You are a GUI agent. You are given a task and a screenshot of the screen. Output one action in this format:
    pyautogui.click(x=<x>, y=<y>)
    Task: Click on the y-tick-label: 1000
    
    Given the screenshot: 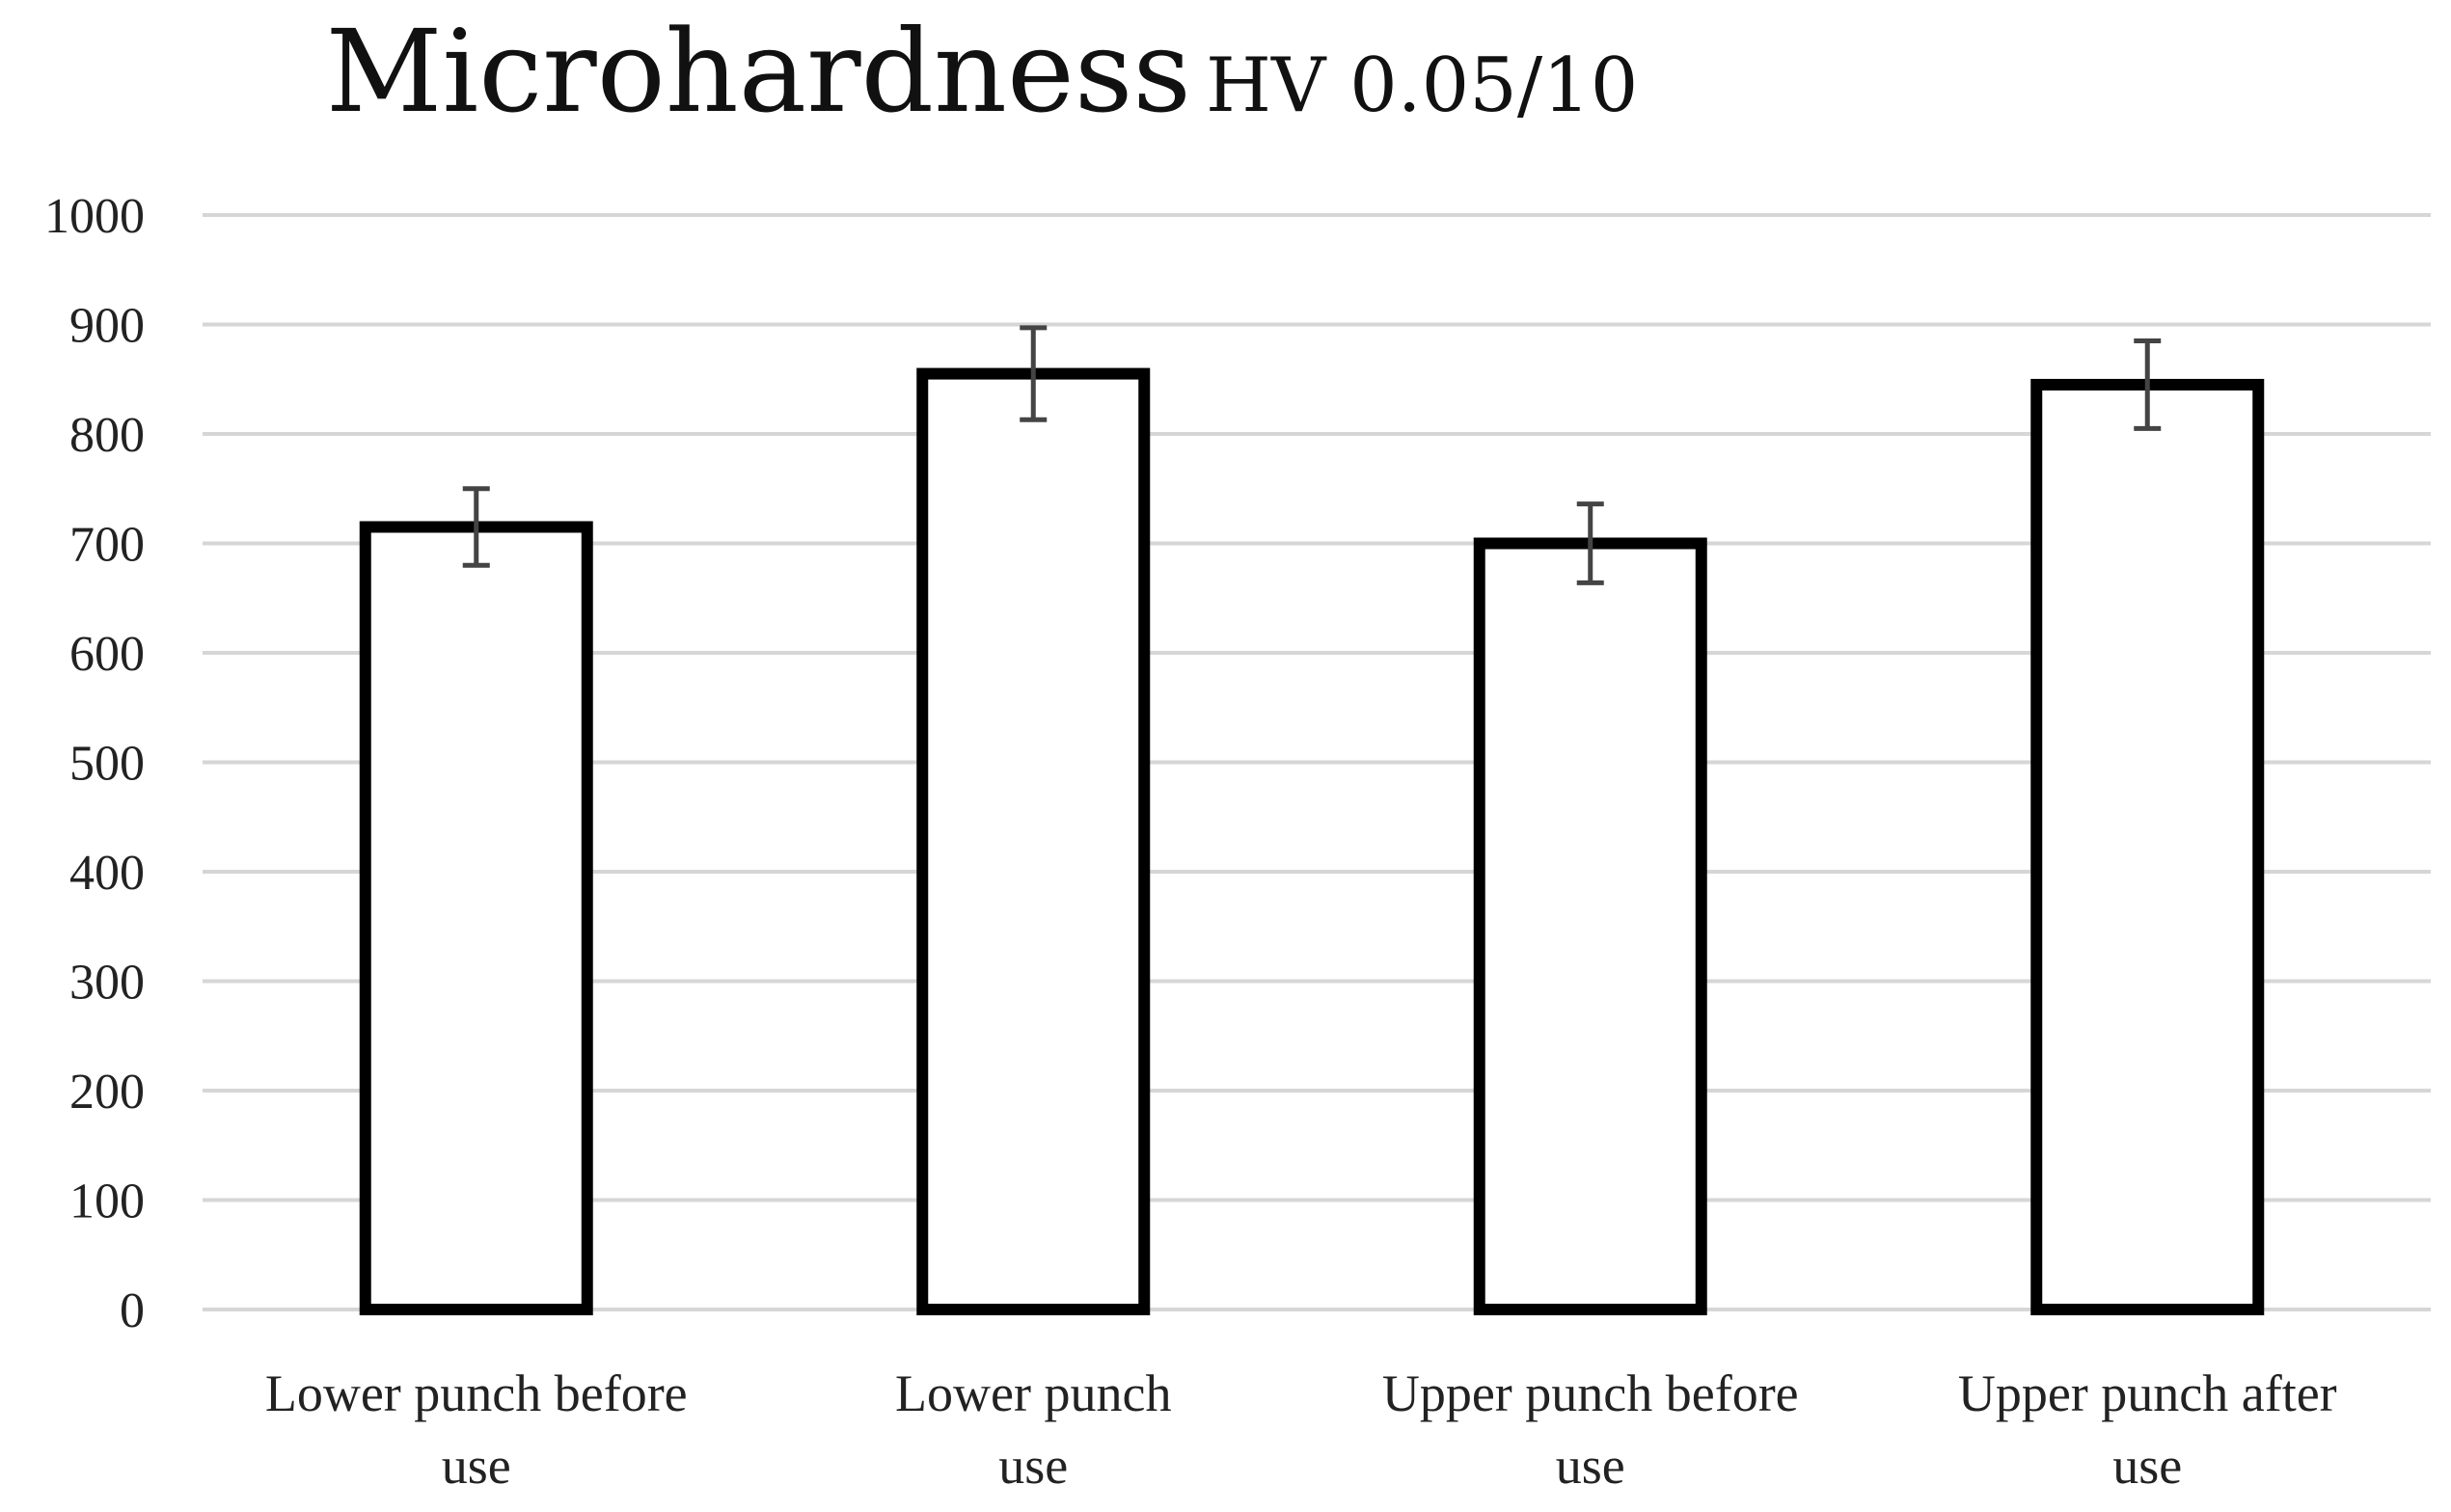 What is the action you would take?
    pyautogui.click(x=95, y=216)
    